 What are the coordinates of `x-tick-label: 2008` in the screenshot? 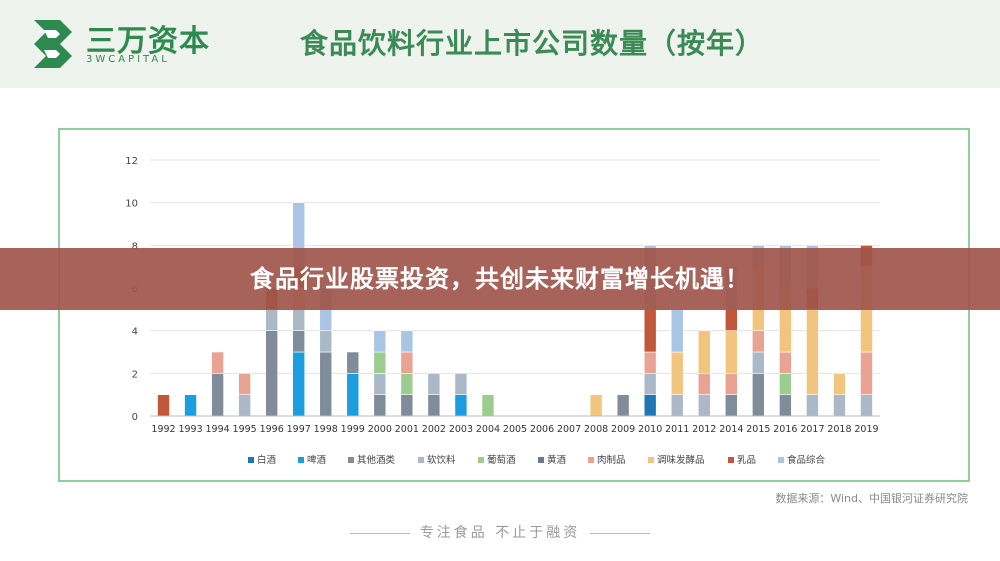 It's located at (596, 429).